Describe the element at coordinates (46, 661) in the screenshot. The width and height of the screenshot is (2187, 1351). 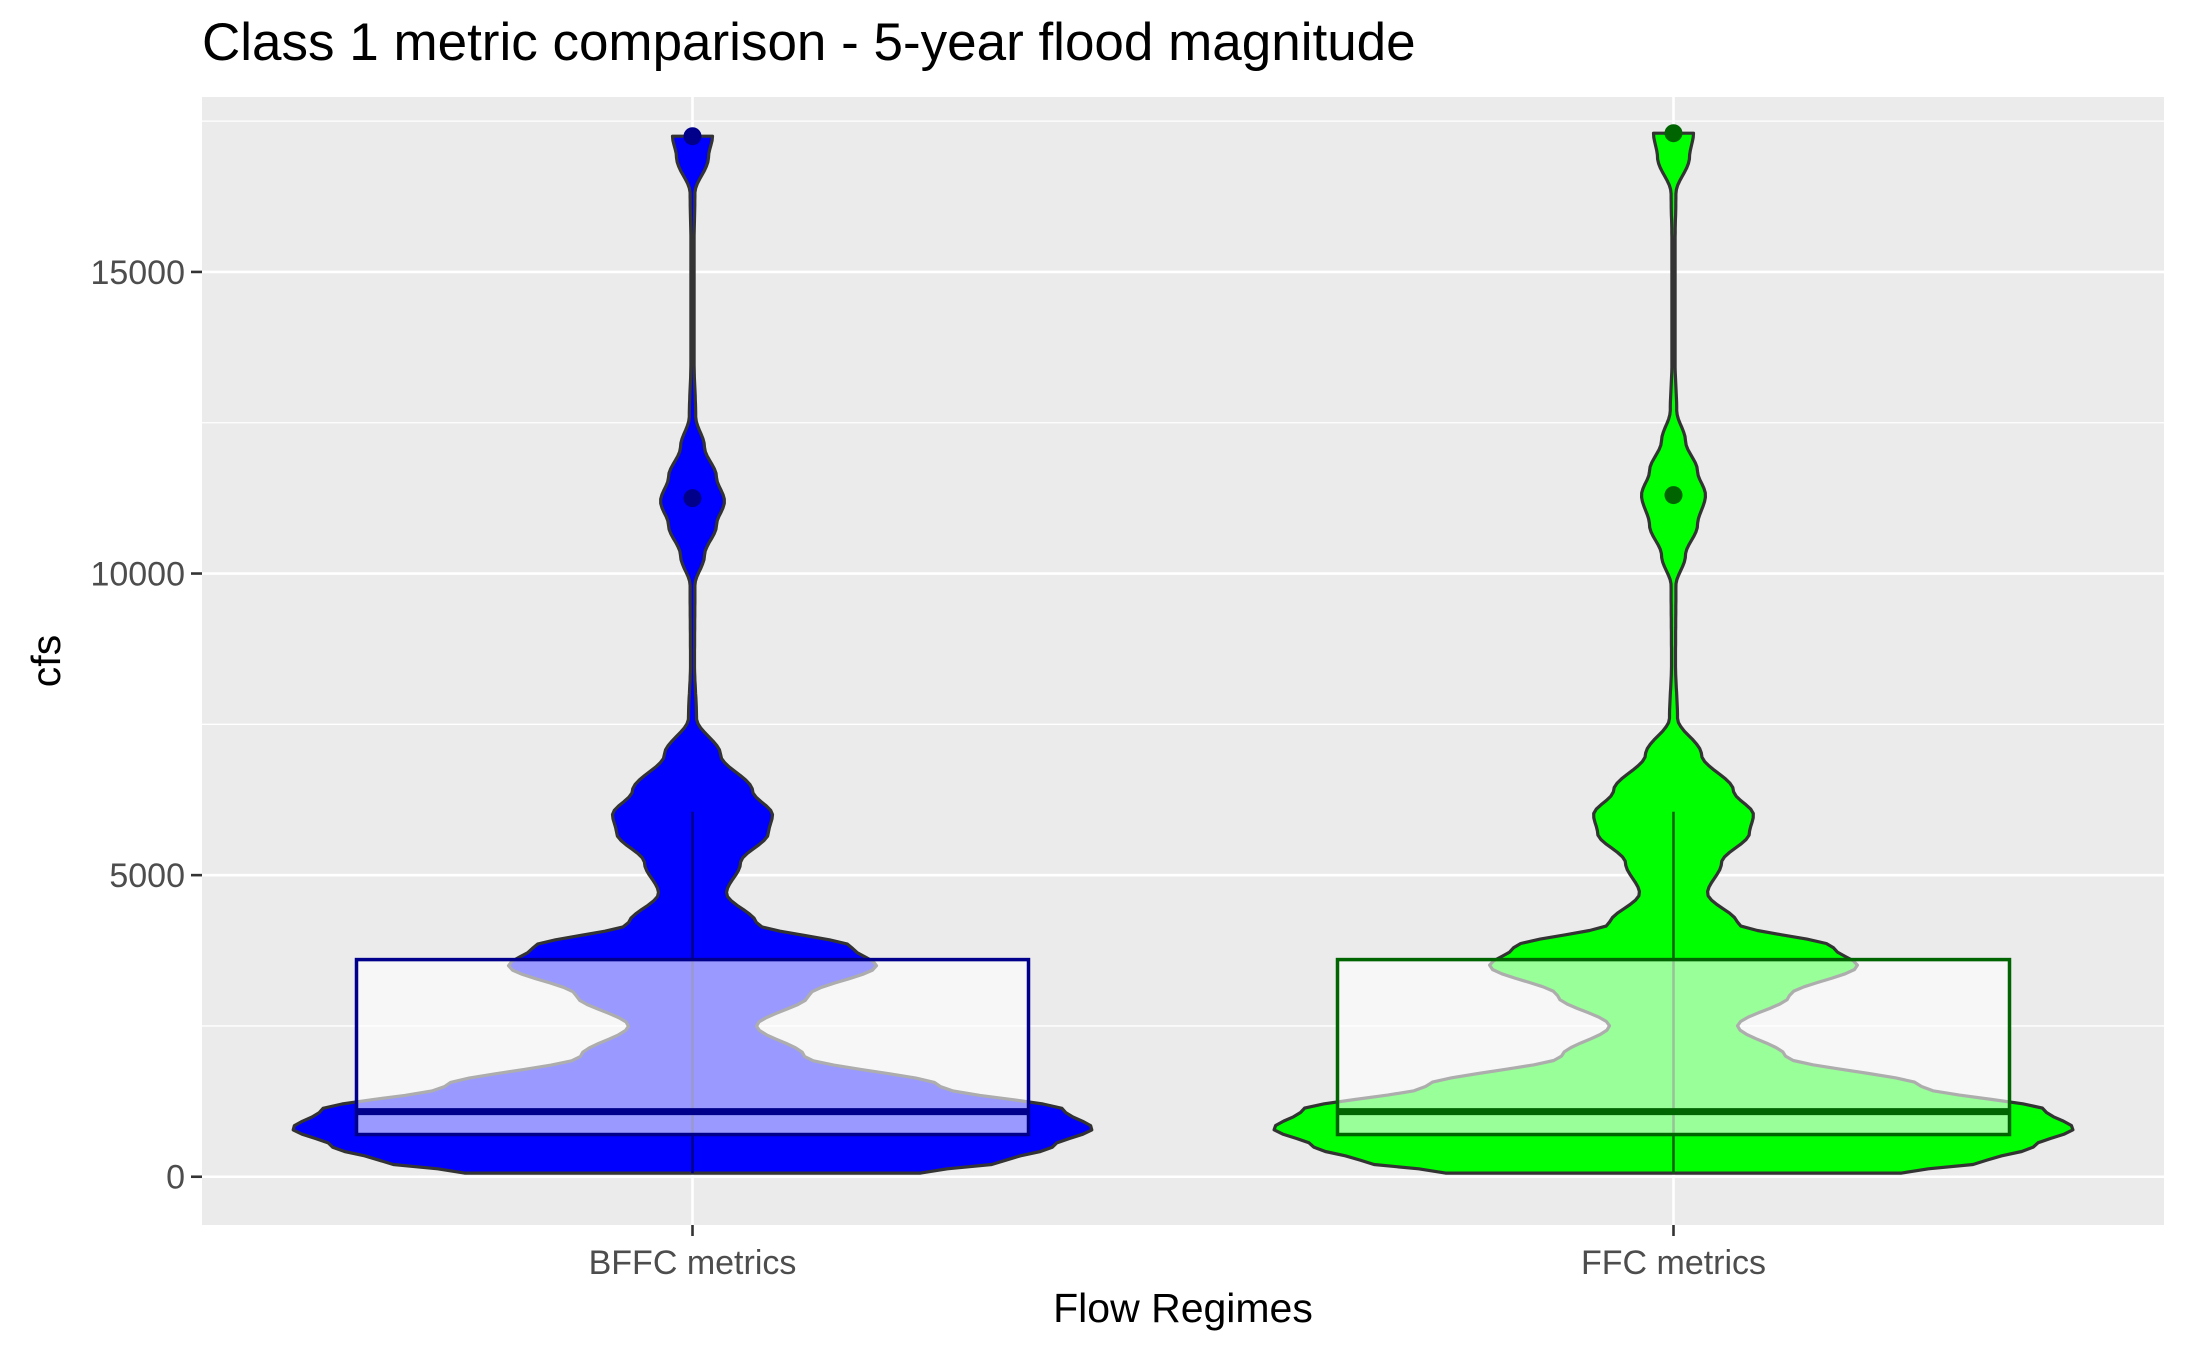
I see `y-axis-title: cfs` at that location.